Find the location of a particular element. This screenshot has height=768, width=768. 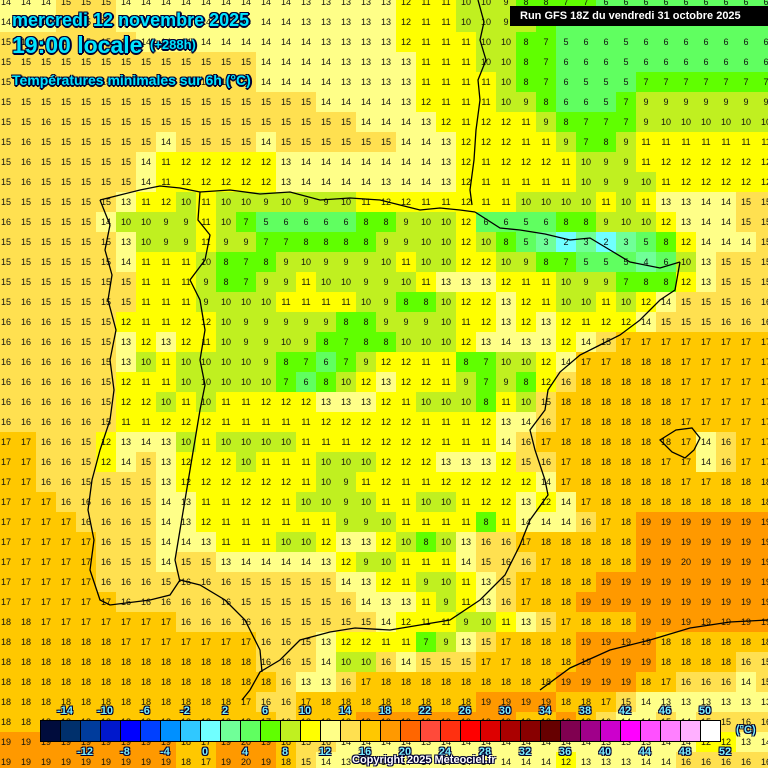

temperature-value: 2 is located at coordinates (566, 242).